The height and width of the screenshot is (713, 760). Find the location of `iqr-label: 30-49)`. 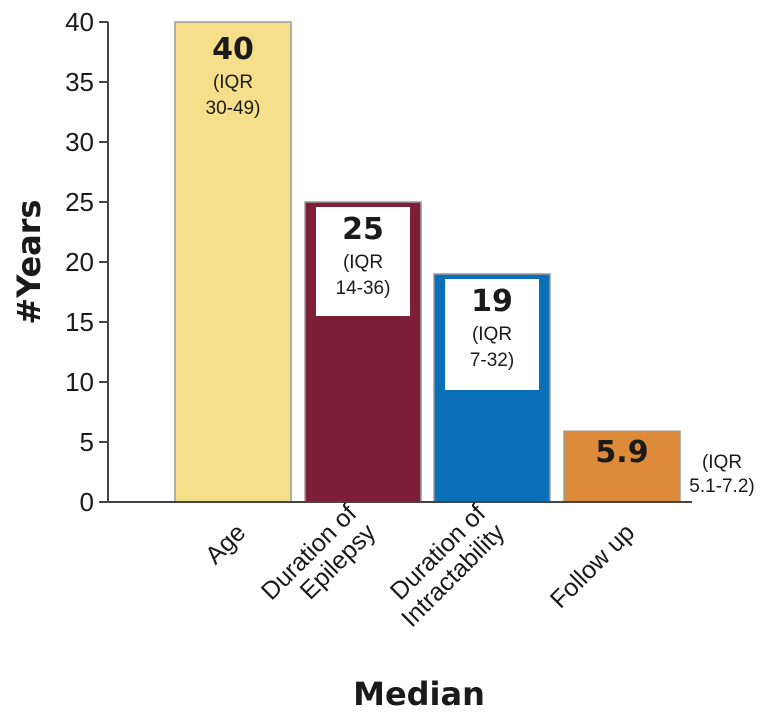

iqr-label: 30-49) is located at coordinates (233, 108).